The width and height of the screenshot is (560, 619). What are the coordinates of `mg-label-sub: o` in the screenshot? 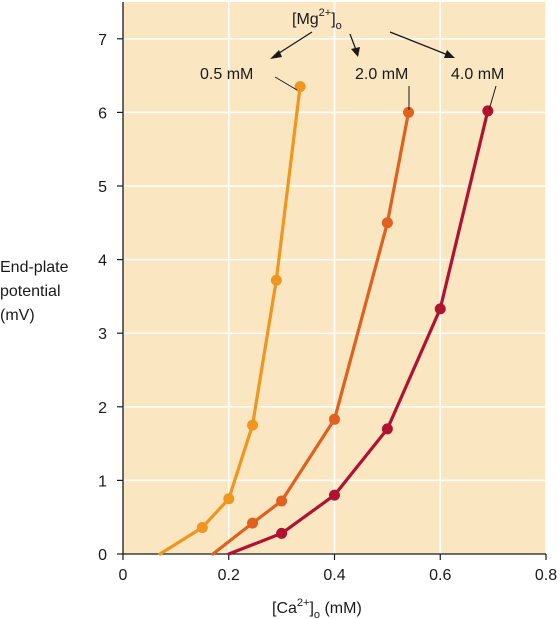 It's located at (339, 26).